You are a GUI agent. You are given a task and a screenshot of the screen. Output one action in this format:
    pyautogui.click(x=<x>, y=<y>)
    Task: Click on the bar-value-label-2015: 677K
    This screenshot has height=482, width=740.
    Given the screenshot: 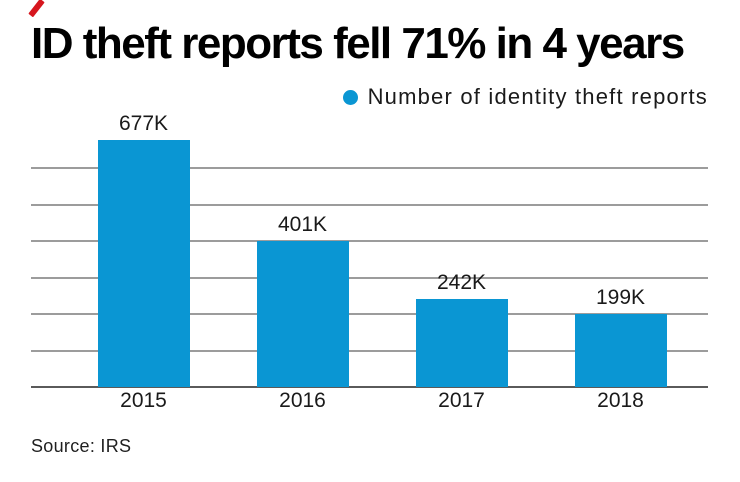 What is the action you would take?
    pyautogui.click(x=143, y=123)
    